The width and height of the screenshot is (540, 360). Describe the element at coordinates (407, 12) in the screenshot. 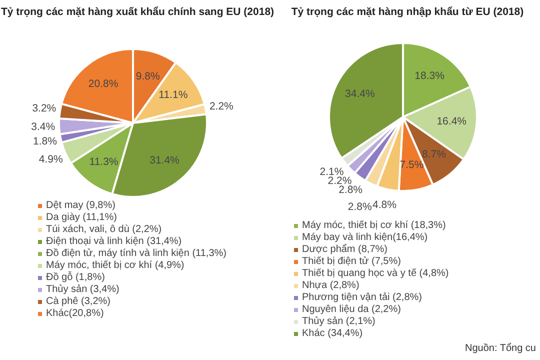

I see `chart-title: Tỷ trọng các mặt hàng nhập khẩu từ EU (2018)` at that location.